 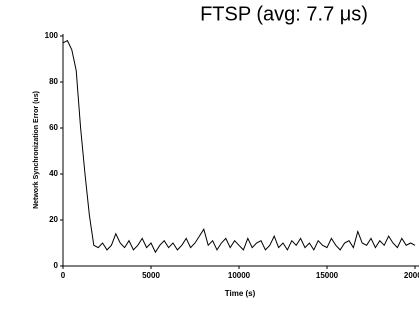 I want to click on y-tick-label: 20, so click(x=53, y=219).